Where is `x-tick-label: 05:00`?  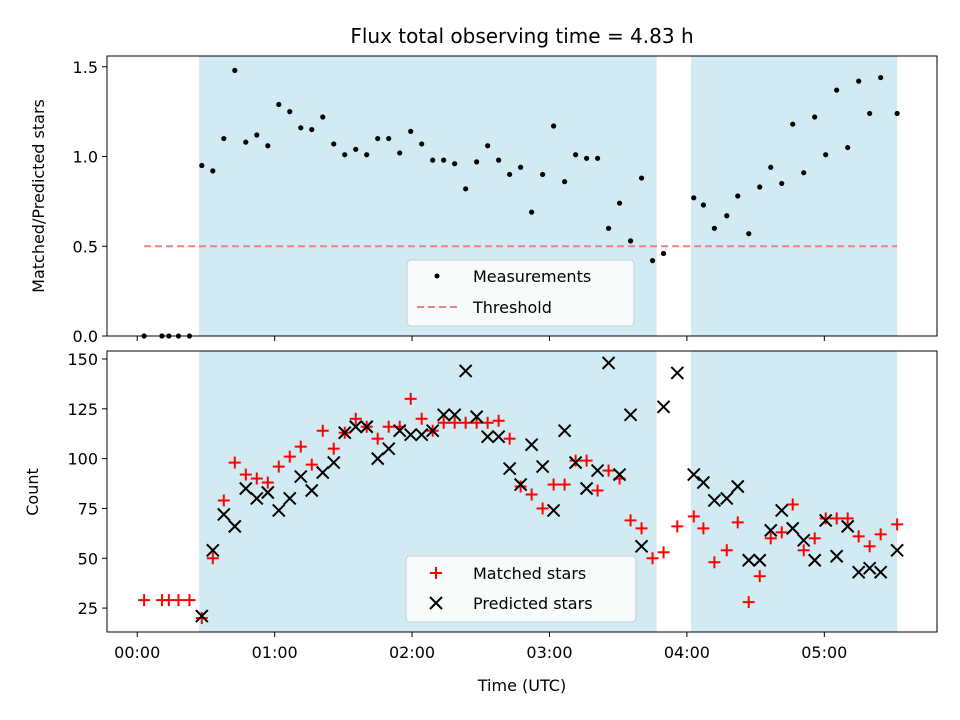
x-tick-label: 05:00 is located at coordinates (824, 652).